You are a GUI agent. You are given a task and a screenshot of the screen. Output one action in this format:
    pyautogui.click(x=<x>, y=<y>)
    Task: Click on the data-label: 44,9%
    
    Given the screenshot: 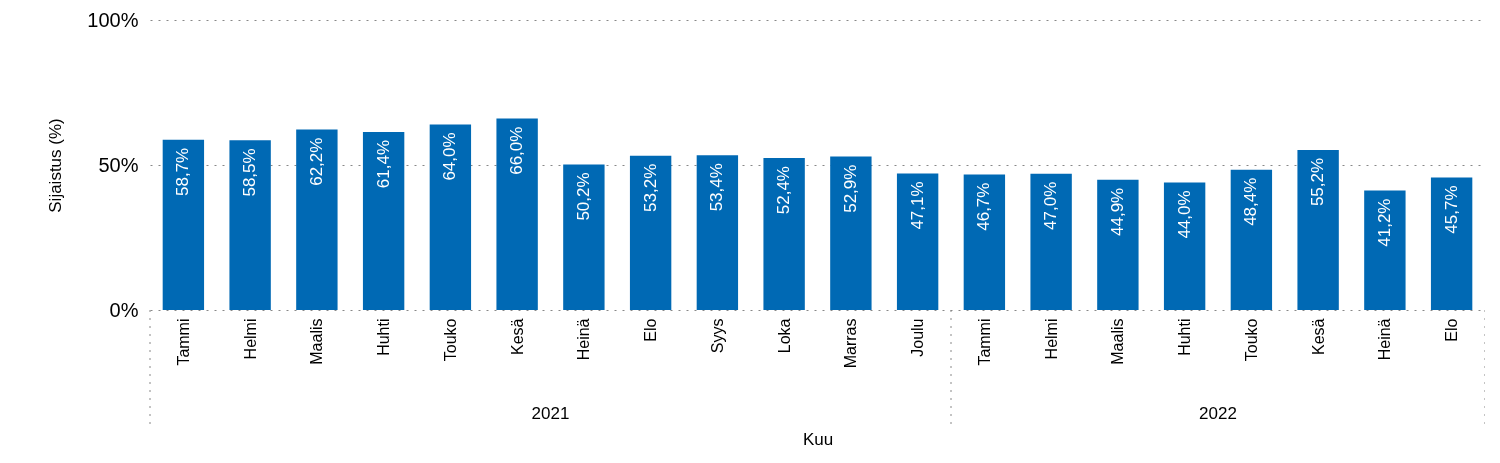 What is the action you would take?
    pyautogui.click(x=1117, y=211)
    